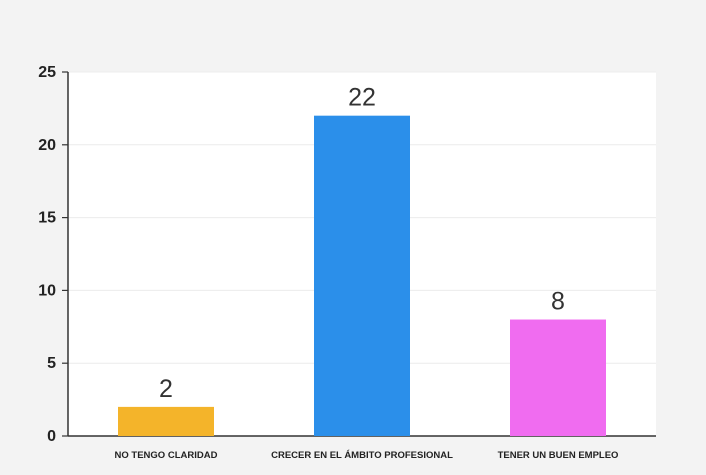 The height and width of the screenshot is (475, 706). What do you see at coordinates (47, 290) in the screenshot?
I see `y-tick-label: 10` at bounding box center [47, 290].